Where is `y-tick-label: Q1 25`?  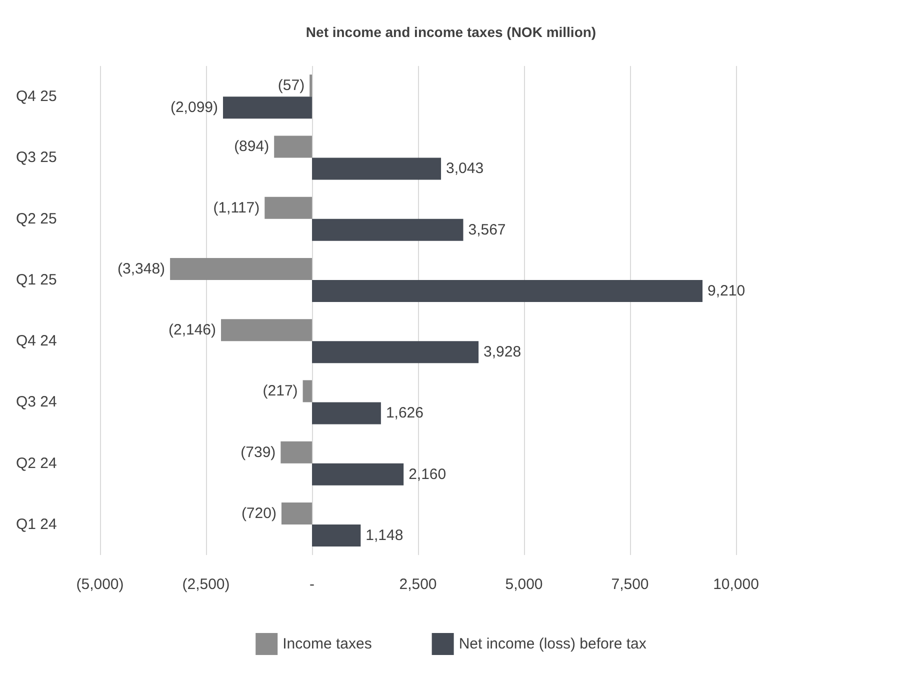 y-tick-label: Q1 25 is located at coordinates (36, 279).